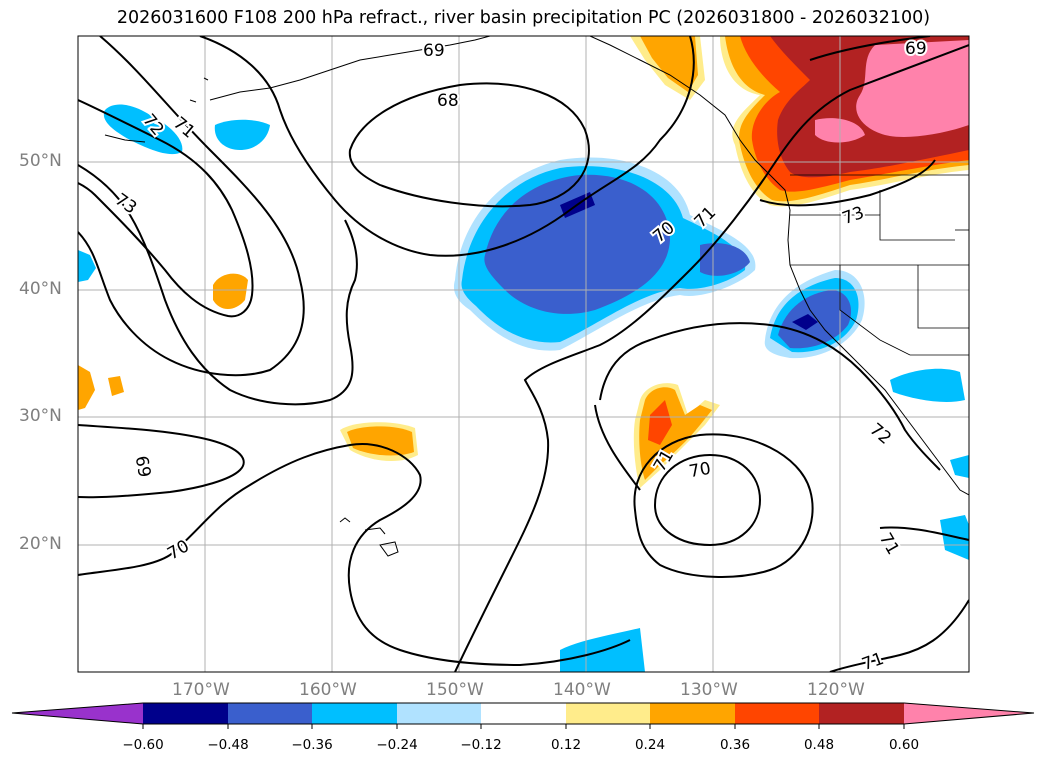  What do you see at coordinates (650, 745) in the screenshot?
I see `colorbar-tick-label: 0.24` at bounding box center [650, 745].